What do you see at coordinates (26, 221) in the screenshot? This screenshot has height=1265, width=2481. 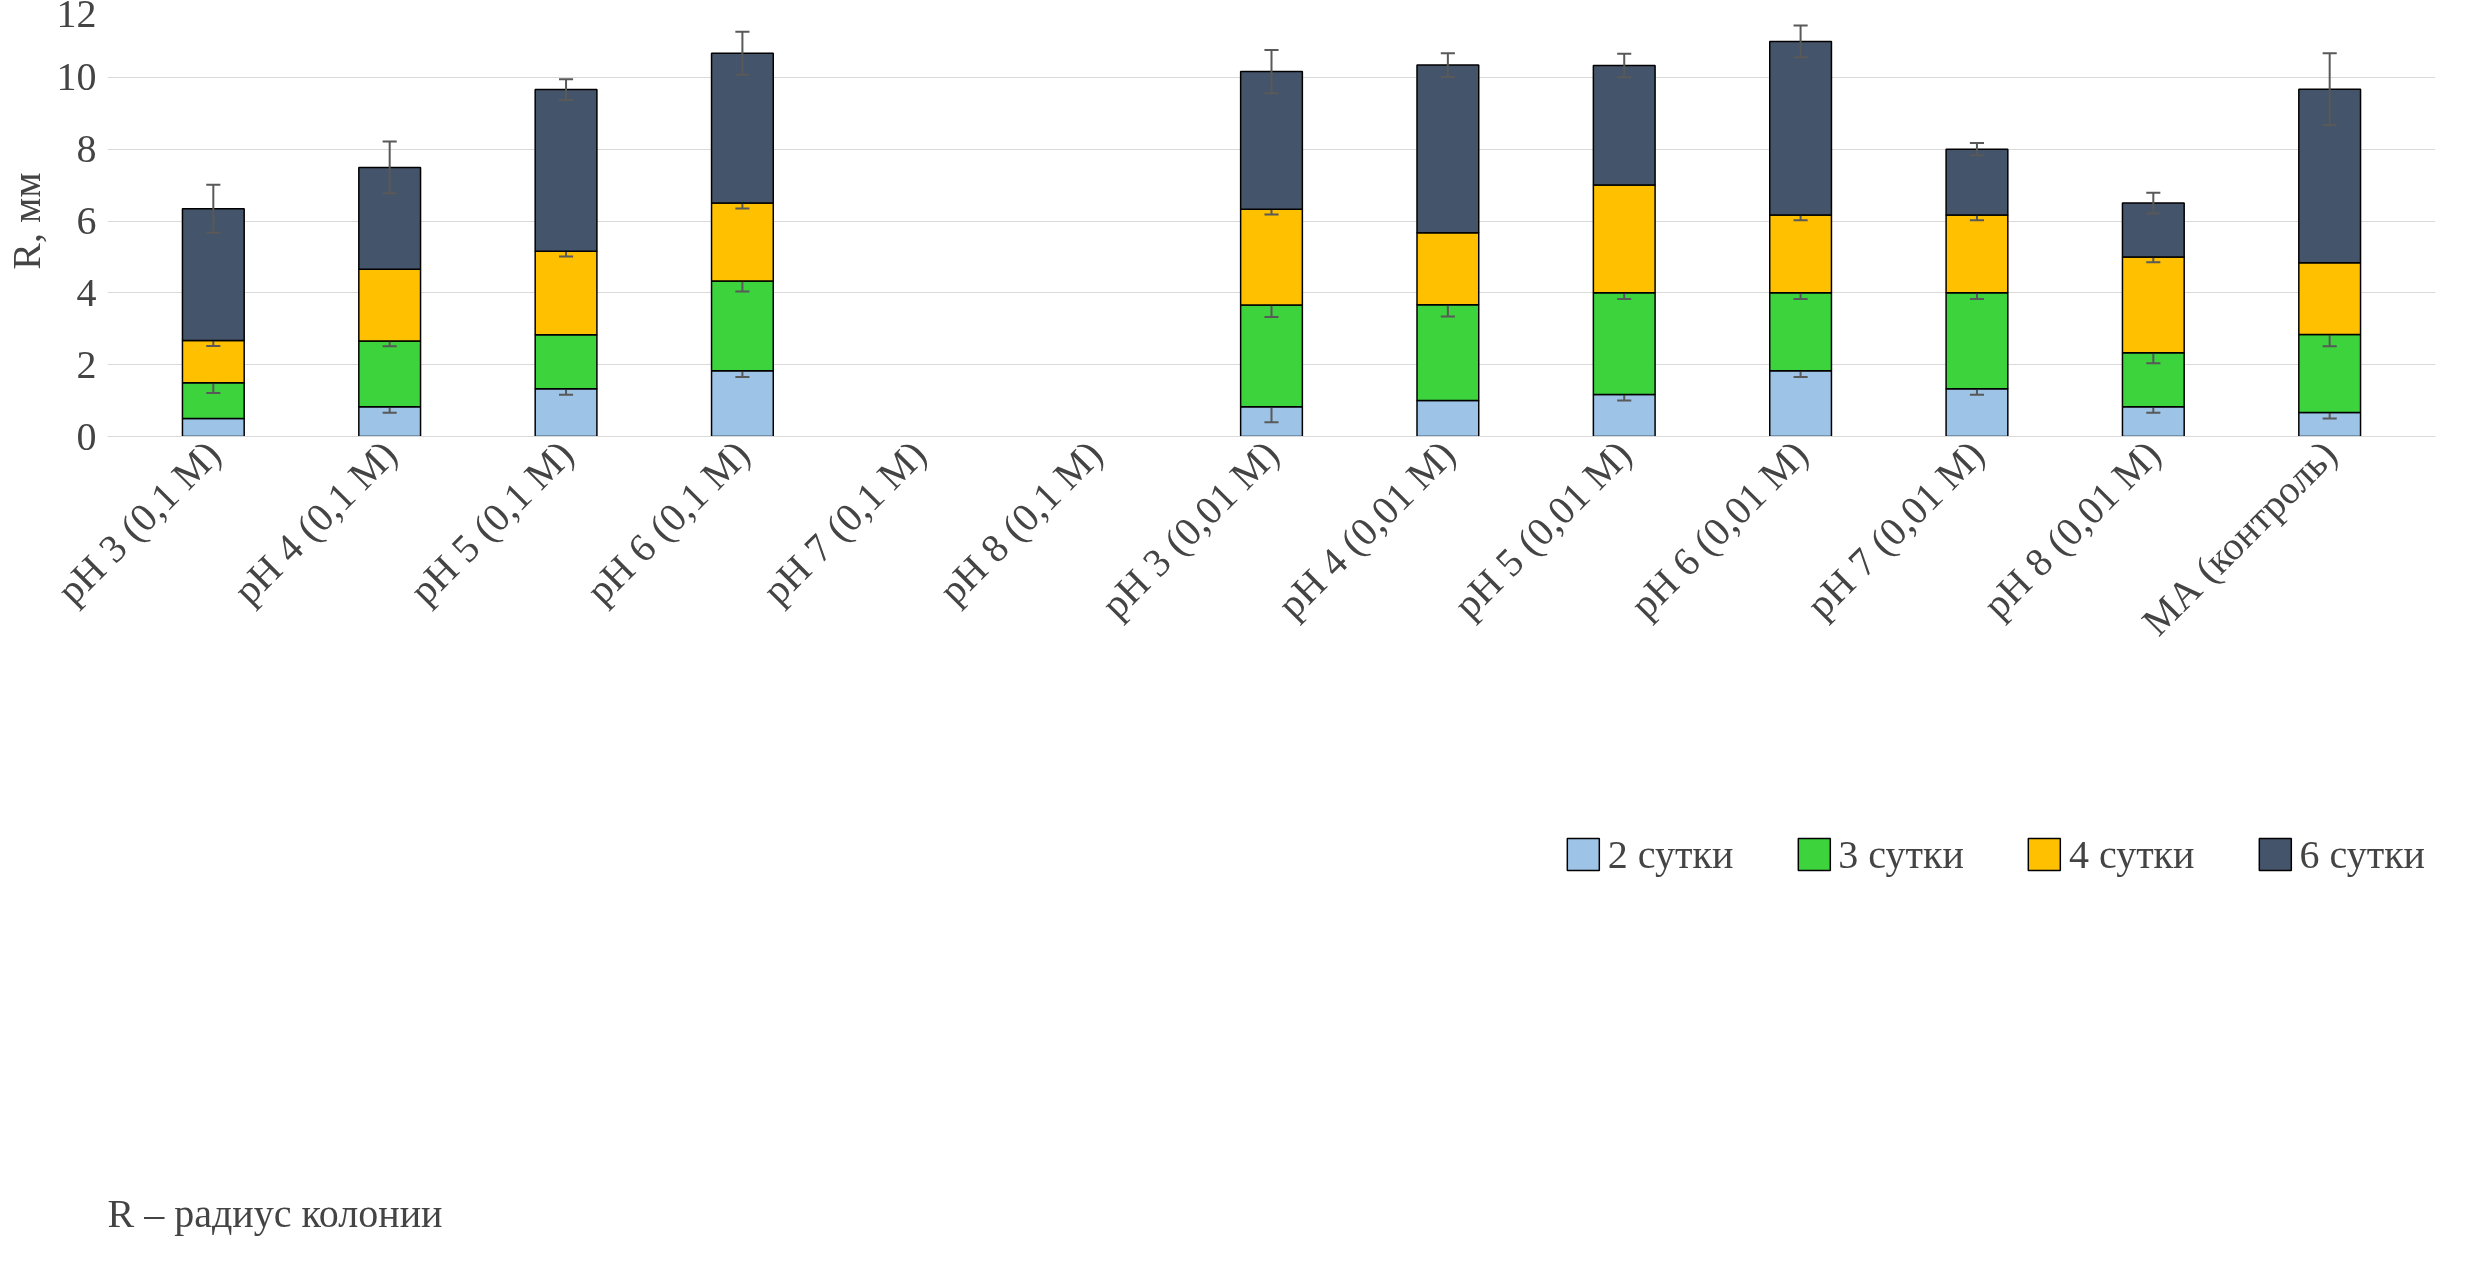 I see `y-axis-title: R, мм` at bounding box center [26, 221].